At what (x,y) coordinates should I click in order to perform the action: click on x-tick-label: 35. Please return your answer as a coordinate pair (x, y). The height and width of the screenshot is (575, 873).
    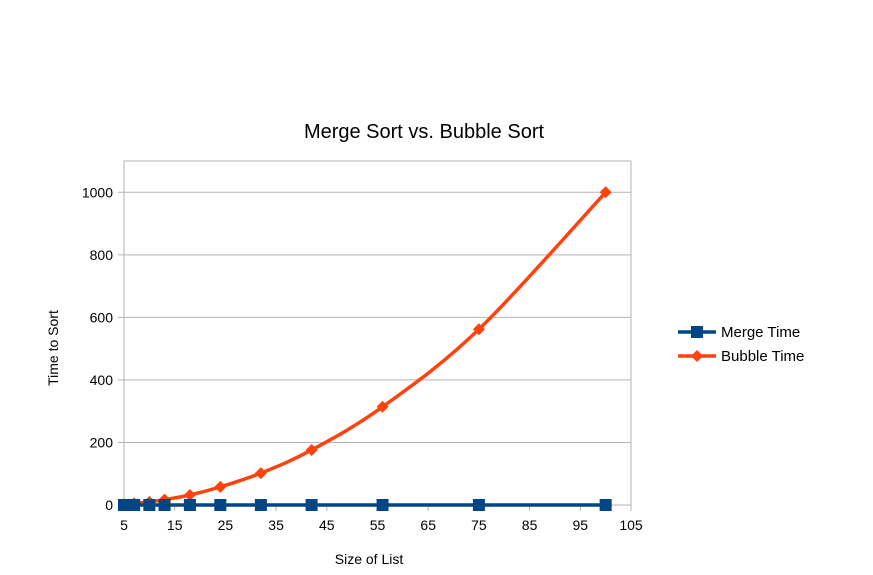
    Looking at the image, I should click on (276, 525).